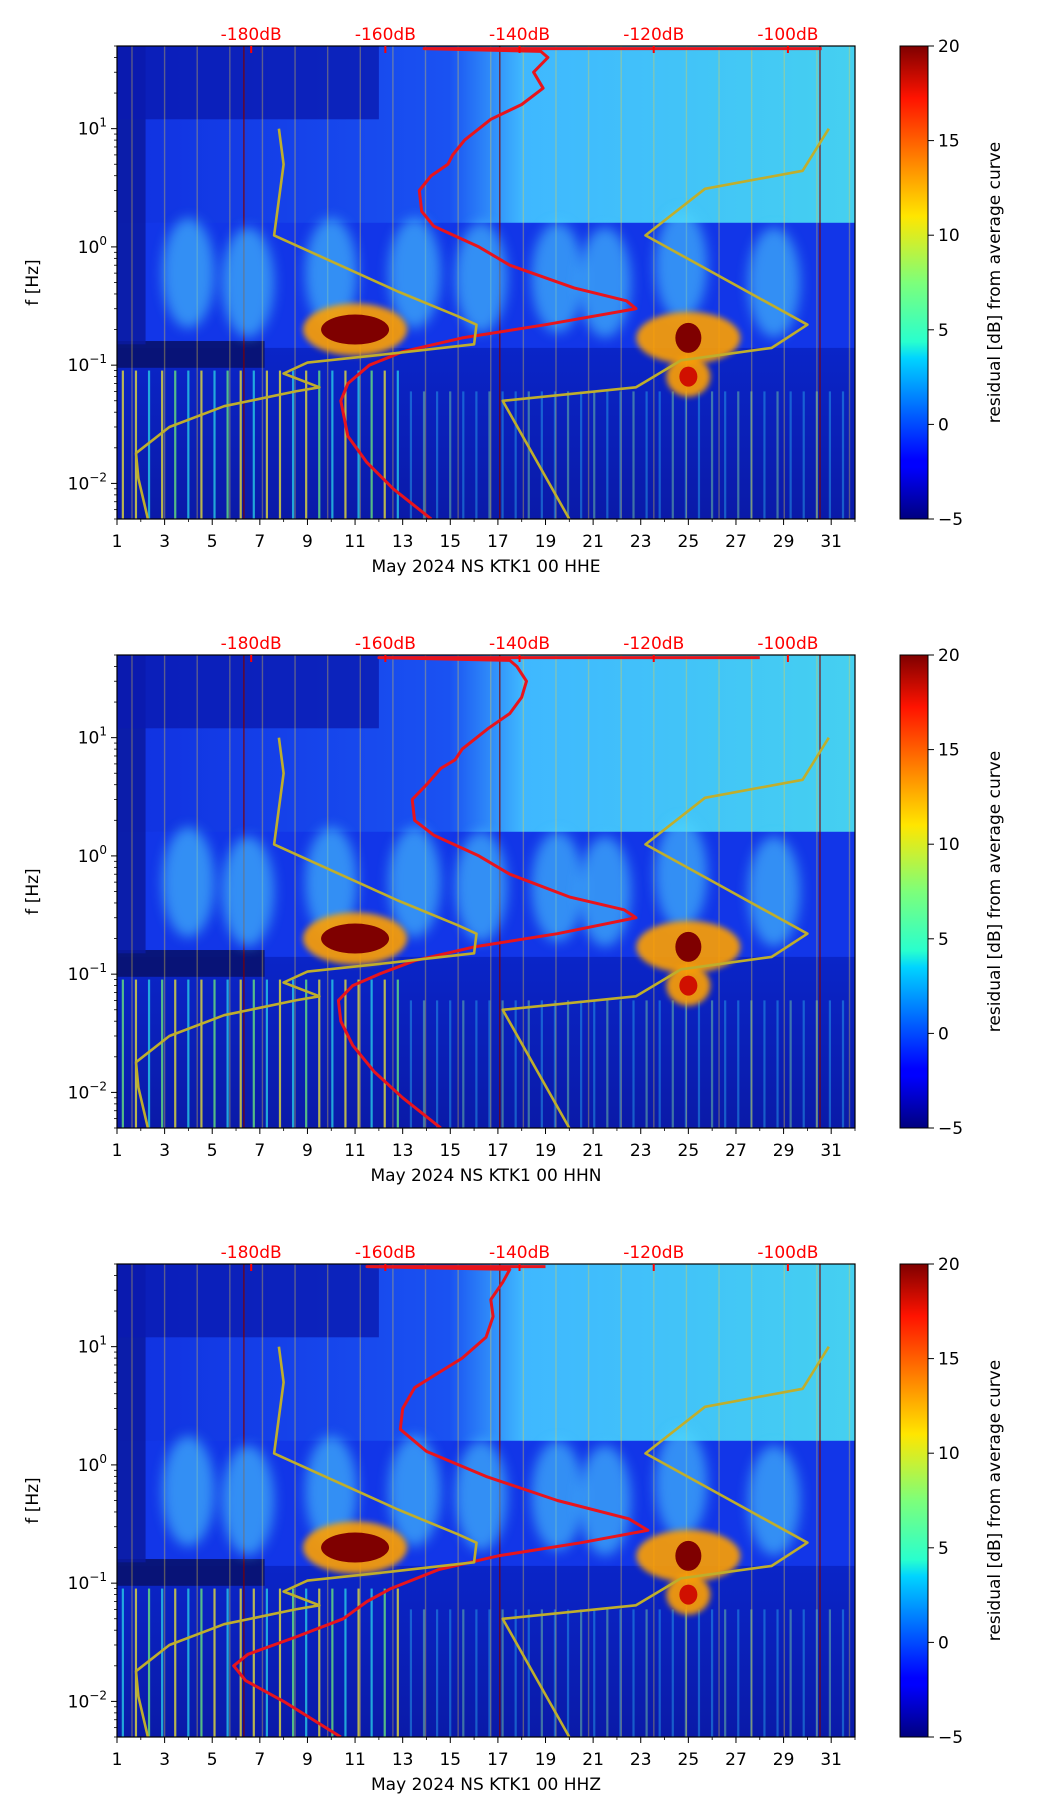  Describe the element at coordinates (103, 850) in the screenshot. I see `y-tick-exponent: 0` at that location.